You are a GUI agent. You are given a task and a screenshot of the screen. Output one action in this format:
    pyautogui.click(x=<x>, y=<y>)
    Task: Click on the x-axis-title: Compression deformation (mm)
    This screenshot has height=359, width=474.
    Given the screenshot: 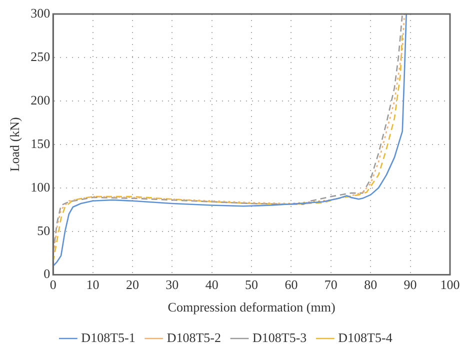 What is the action you would take?
    pyautogui.click(x=252, y=307)
    